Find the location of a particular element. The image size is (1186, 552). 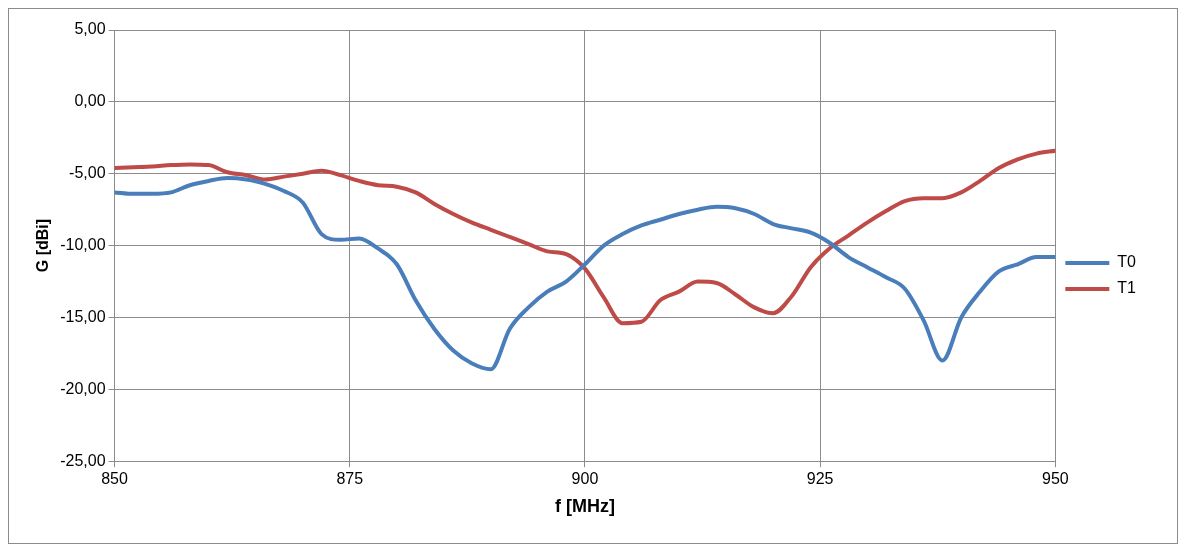

x-tick-label: 950 is located at coordinates (1055, 479).